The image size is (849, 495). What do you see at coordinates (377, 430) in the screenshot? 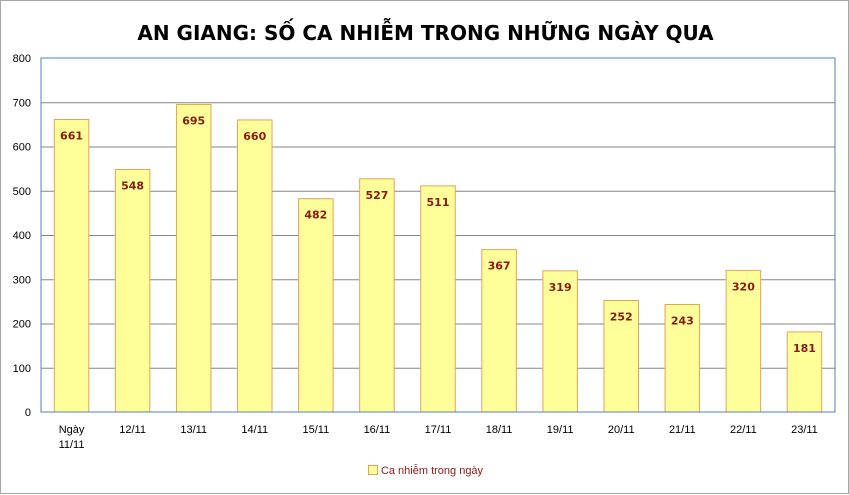
I see `x-tick-label: 16/11` at bounding box center [377, 430].